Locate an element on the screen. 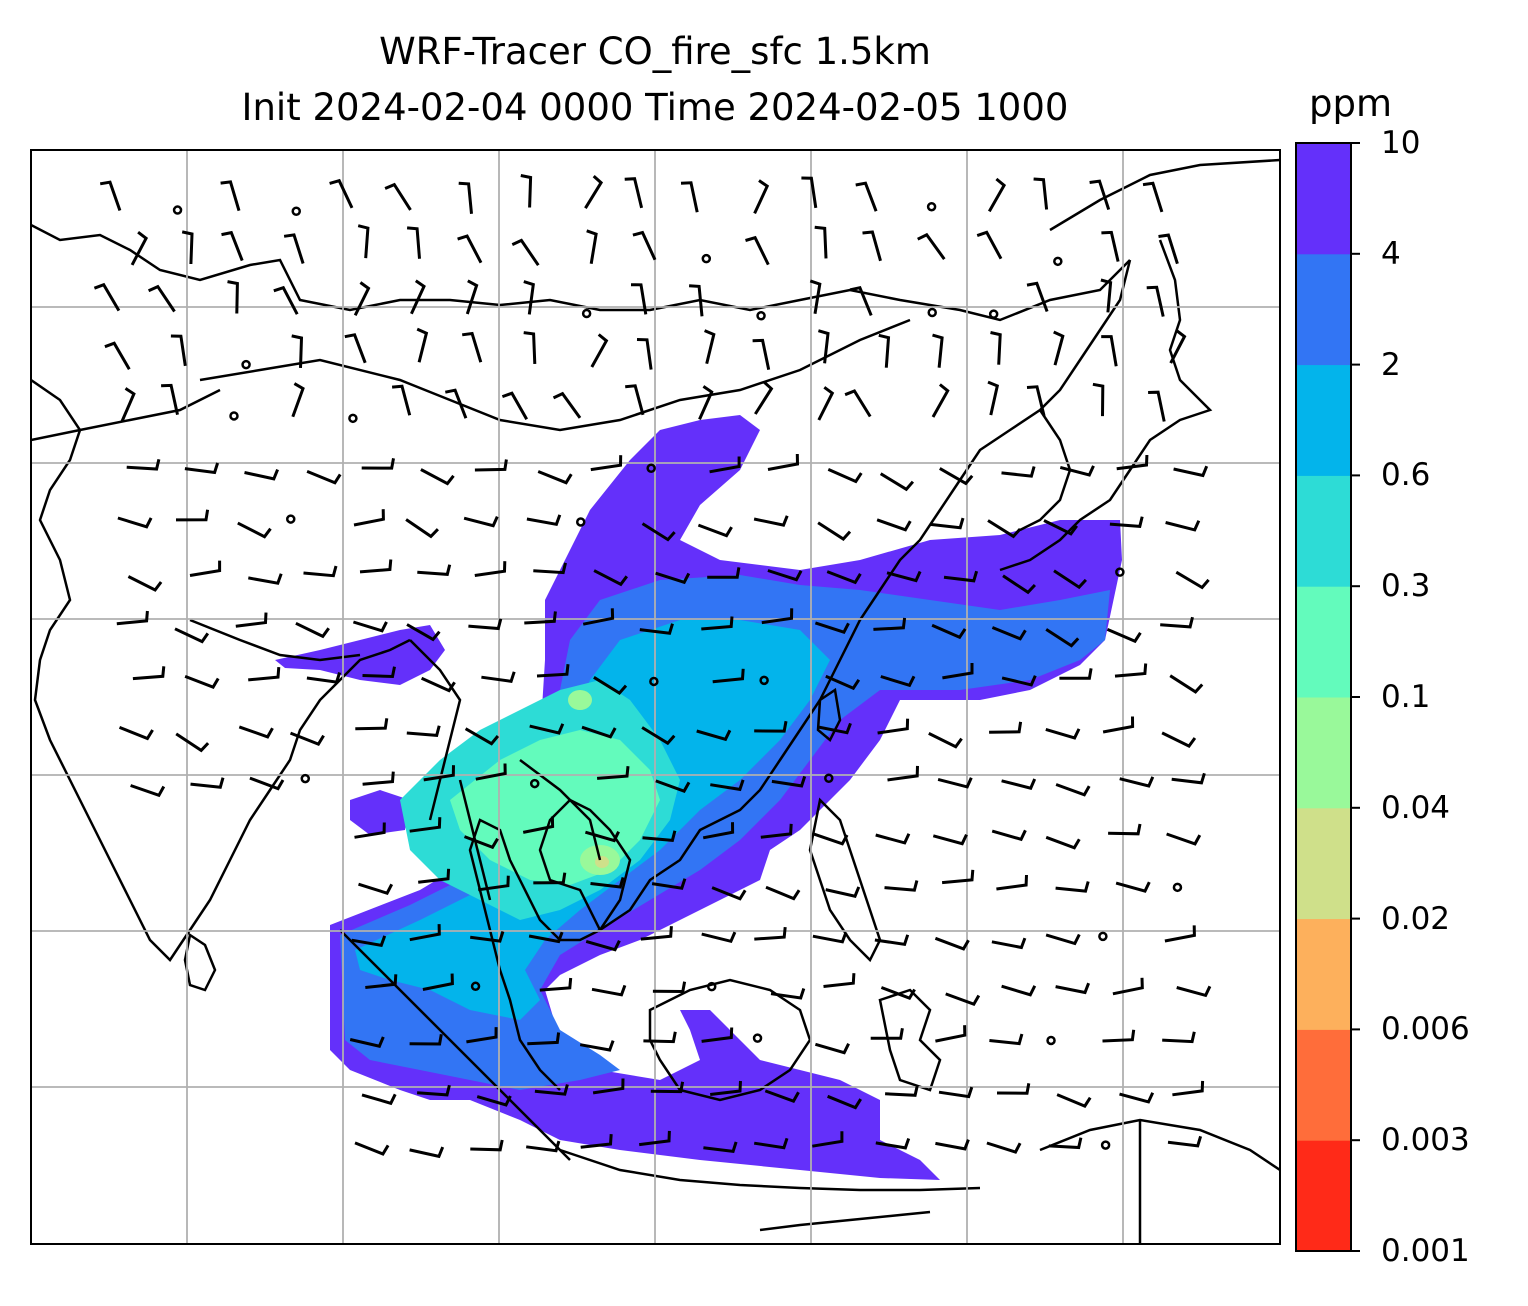  colorbar-segment is located at coordinates (1323, 420).